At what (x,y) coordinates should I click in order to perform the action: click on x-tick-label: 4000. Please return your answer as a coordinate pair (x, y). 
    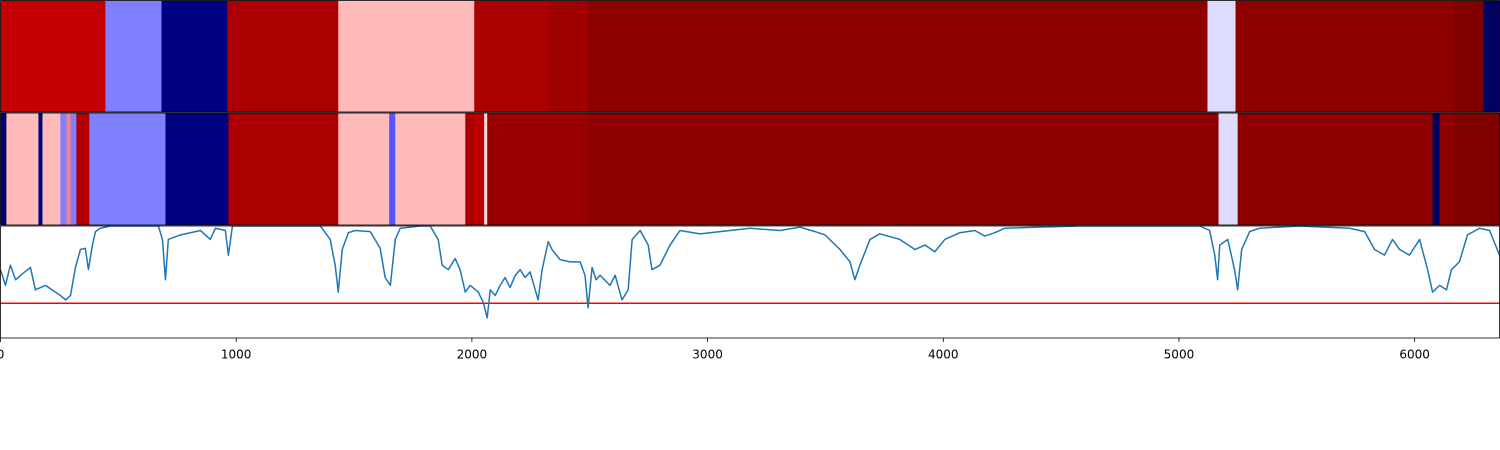
    Looking at the image, I should click on (943, 355).